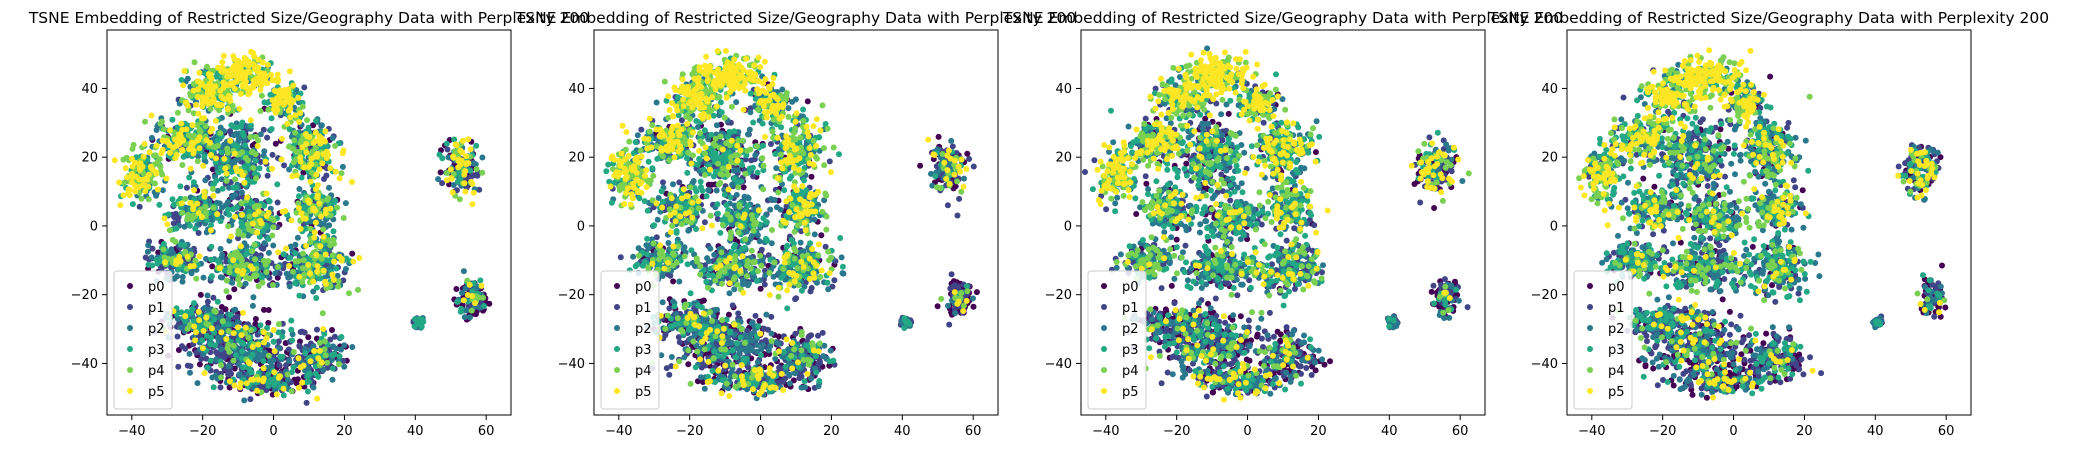 This screenshot has height=453, width=2079. I want to click on y-tick-label: 20, so click(89, 158).